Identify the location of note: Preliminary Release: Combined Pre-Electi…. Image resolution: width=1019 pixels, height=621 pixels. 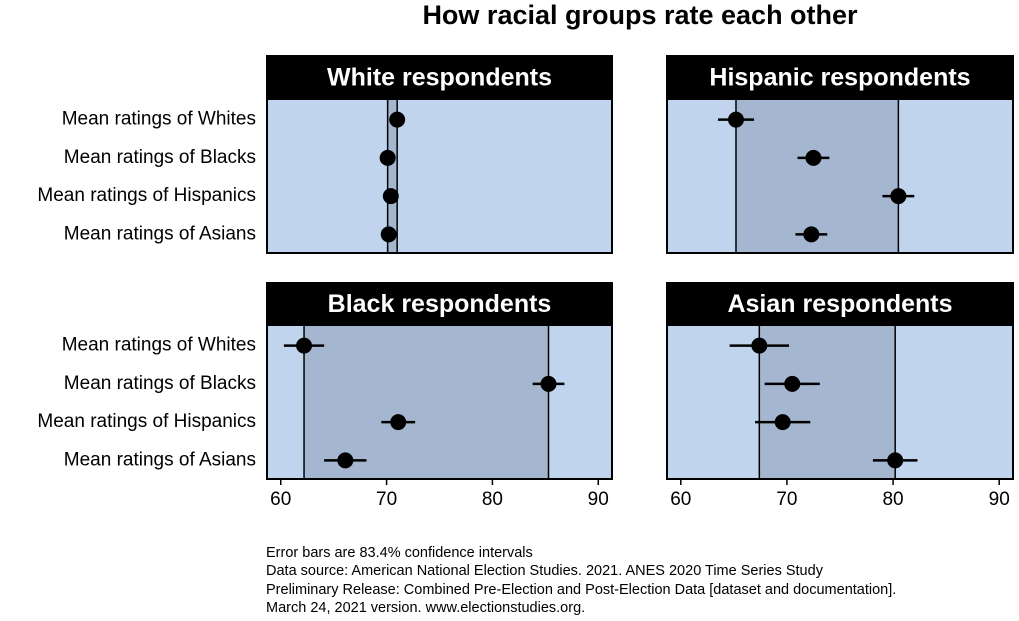
(581, 590).